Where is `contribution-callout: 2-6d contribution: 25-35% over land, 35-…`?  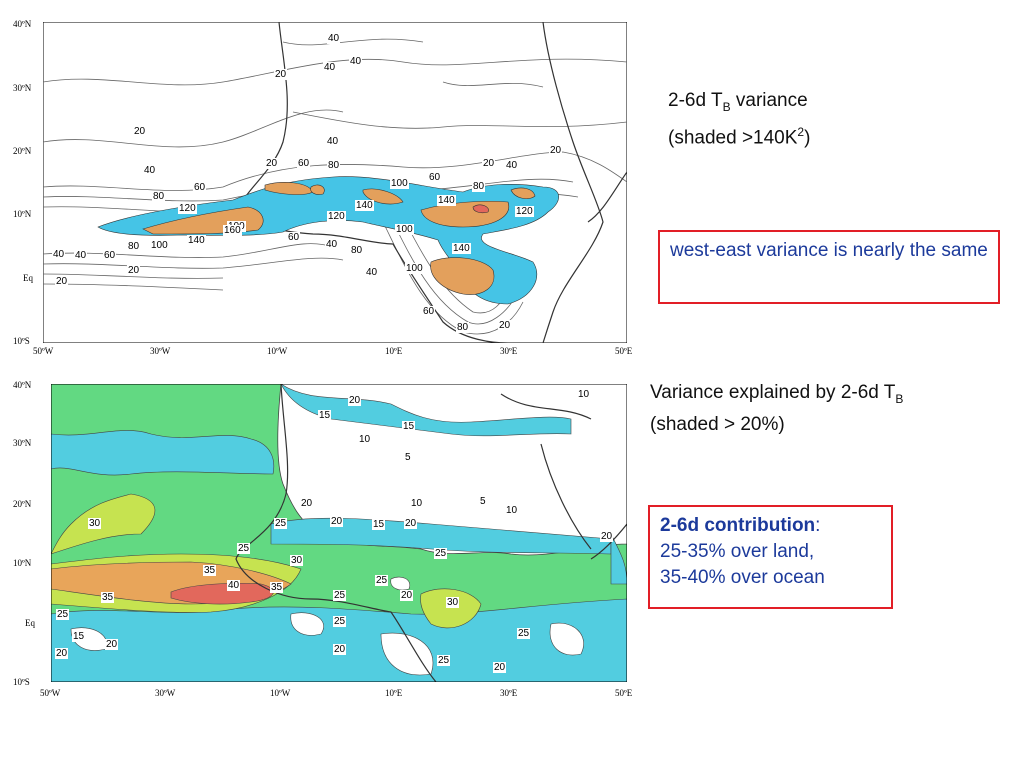 contribution-callout: 2-6d contribution: 25-35% over land, 35-… is located at coordinates (770, 557).